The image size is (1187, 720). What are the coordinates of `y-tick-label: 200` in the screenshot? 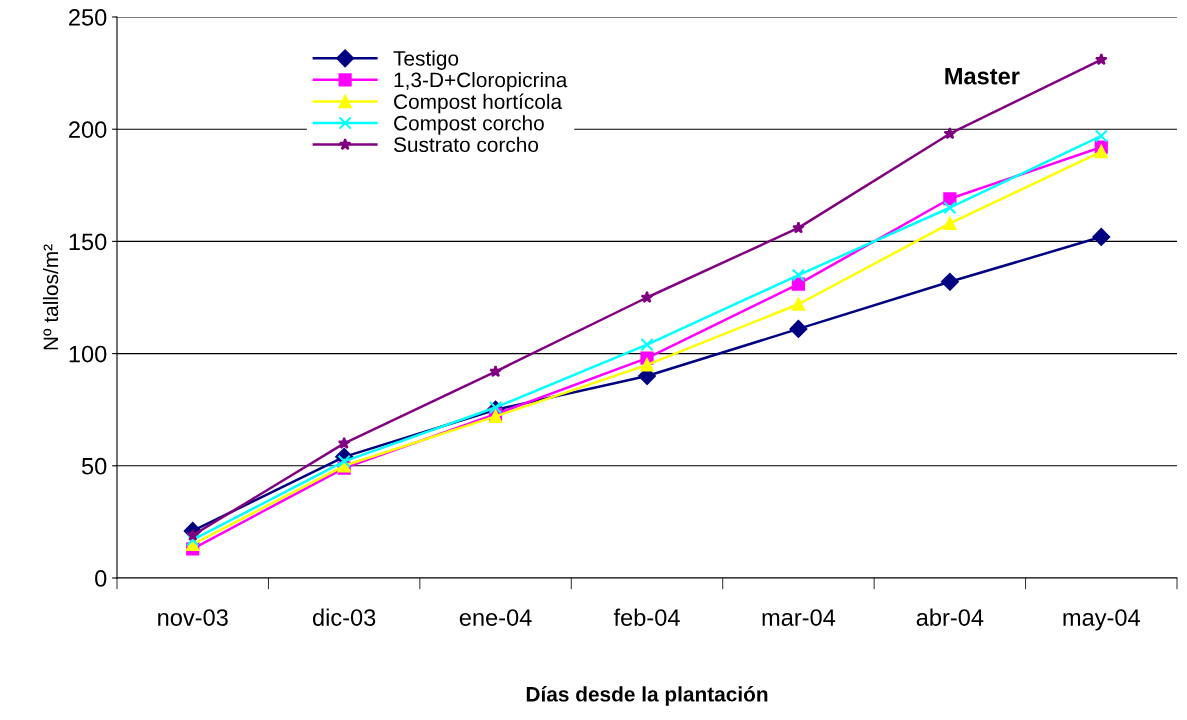 It's located at (88, 129).